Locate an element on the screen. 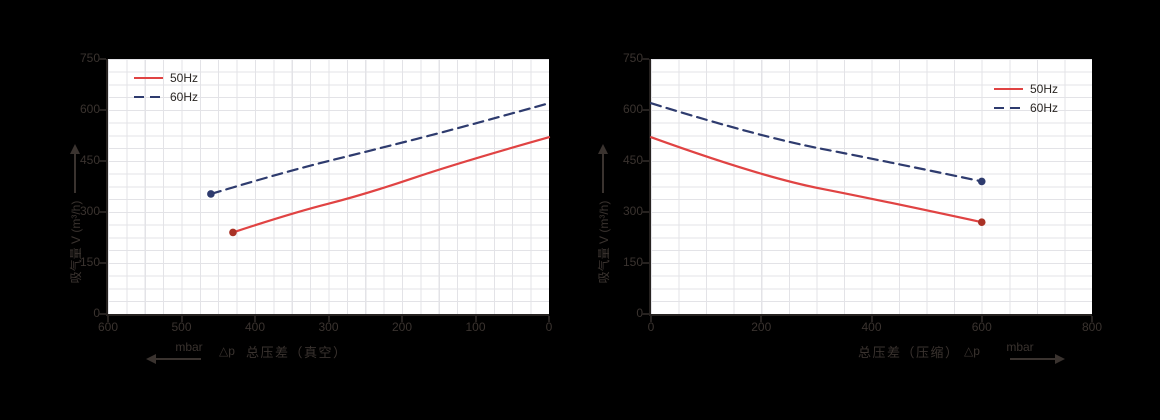  x-tick-label: 500 is located at coordinates (181, 327).